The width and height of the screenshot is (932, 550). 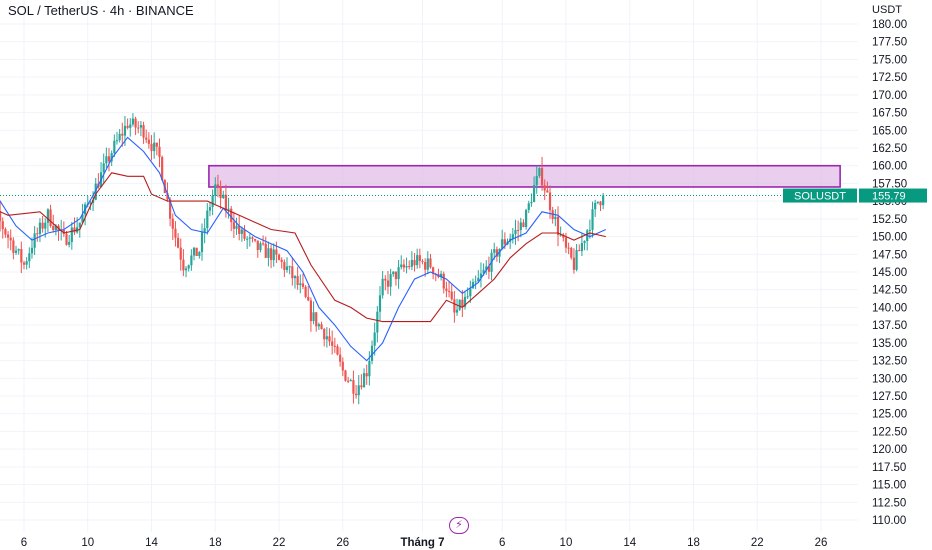 I want to click on lightning-icon: ⚡, so click(x=459, y=525).